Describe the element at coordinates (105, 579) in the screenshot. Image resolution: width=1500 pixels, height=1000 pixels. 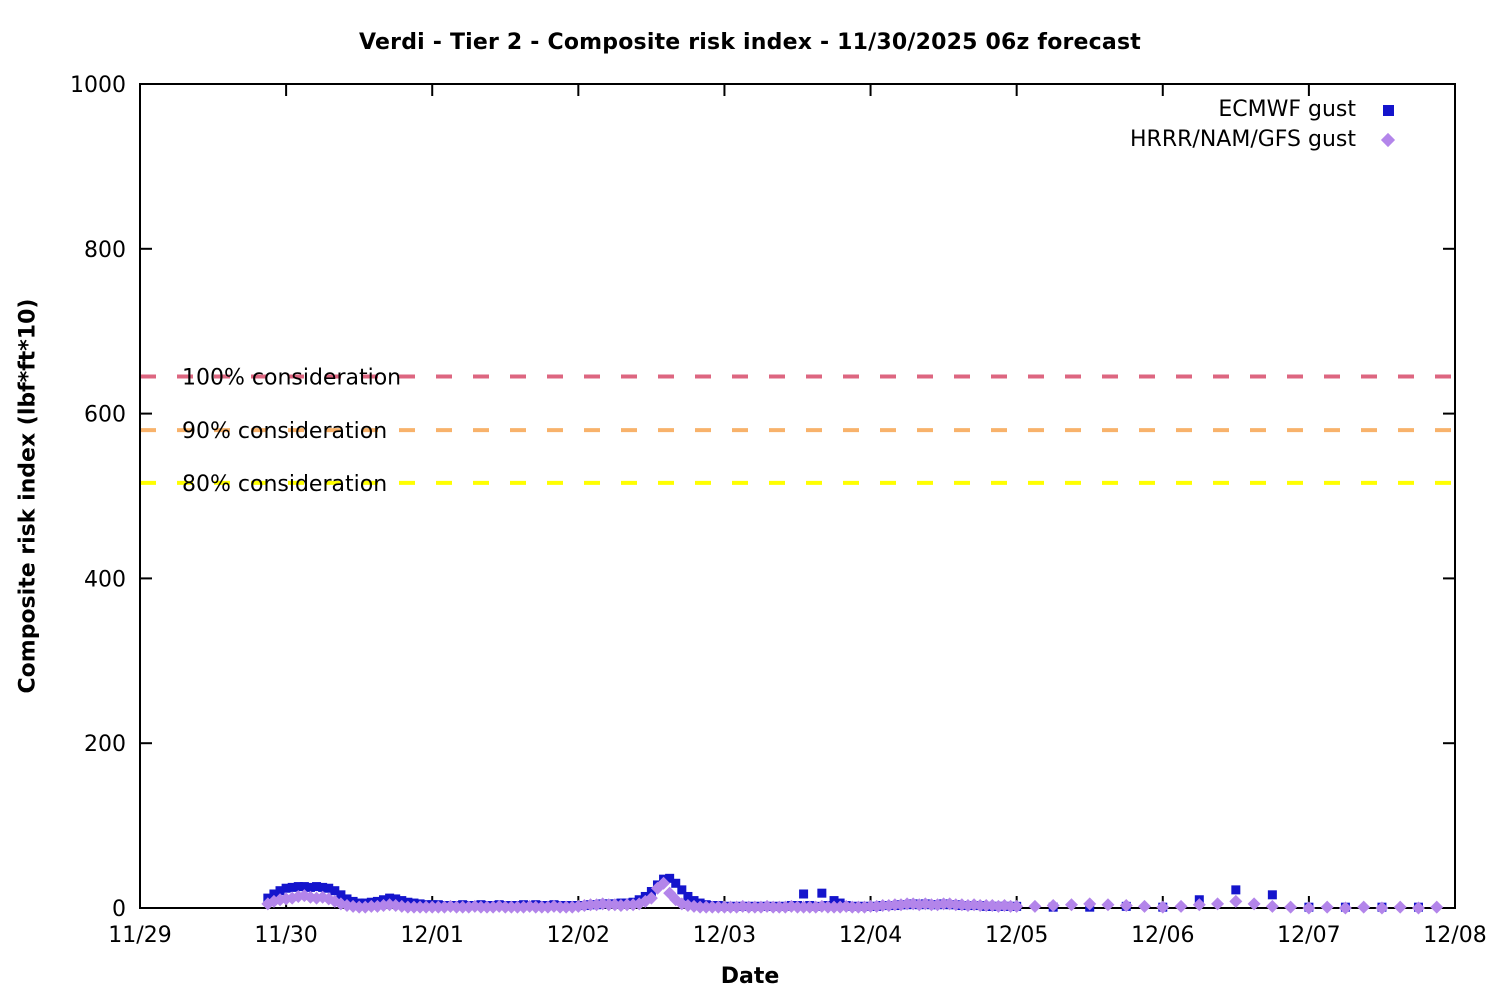
I see `y-tick-label: 400` at that location.